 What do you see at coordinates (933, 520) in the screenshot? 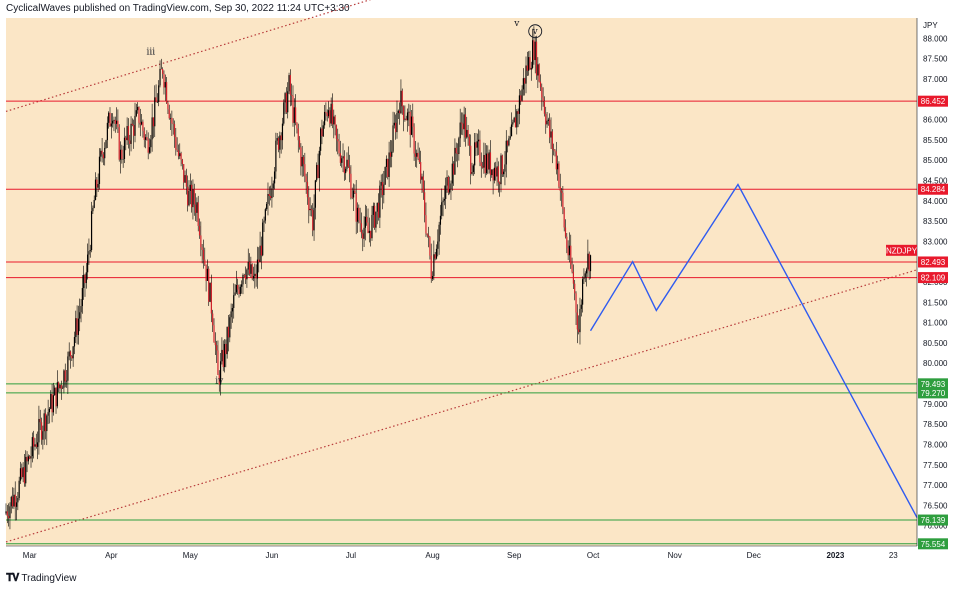
I see `level-tag-76.139-bg` at bounding box center [933, 520].